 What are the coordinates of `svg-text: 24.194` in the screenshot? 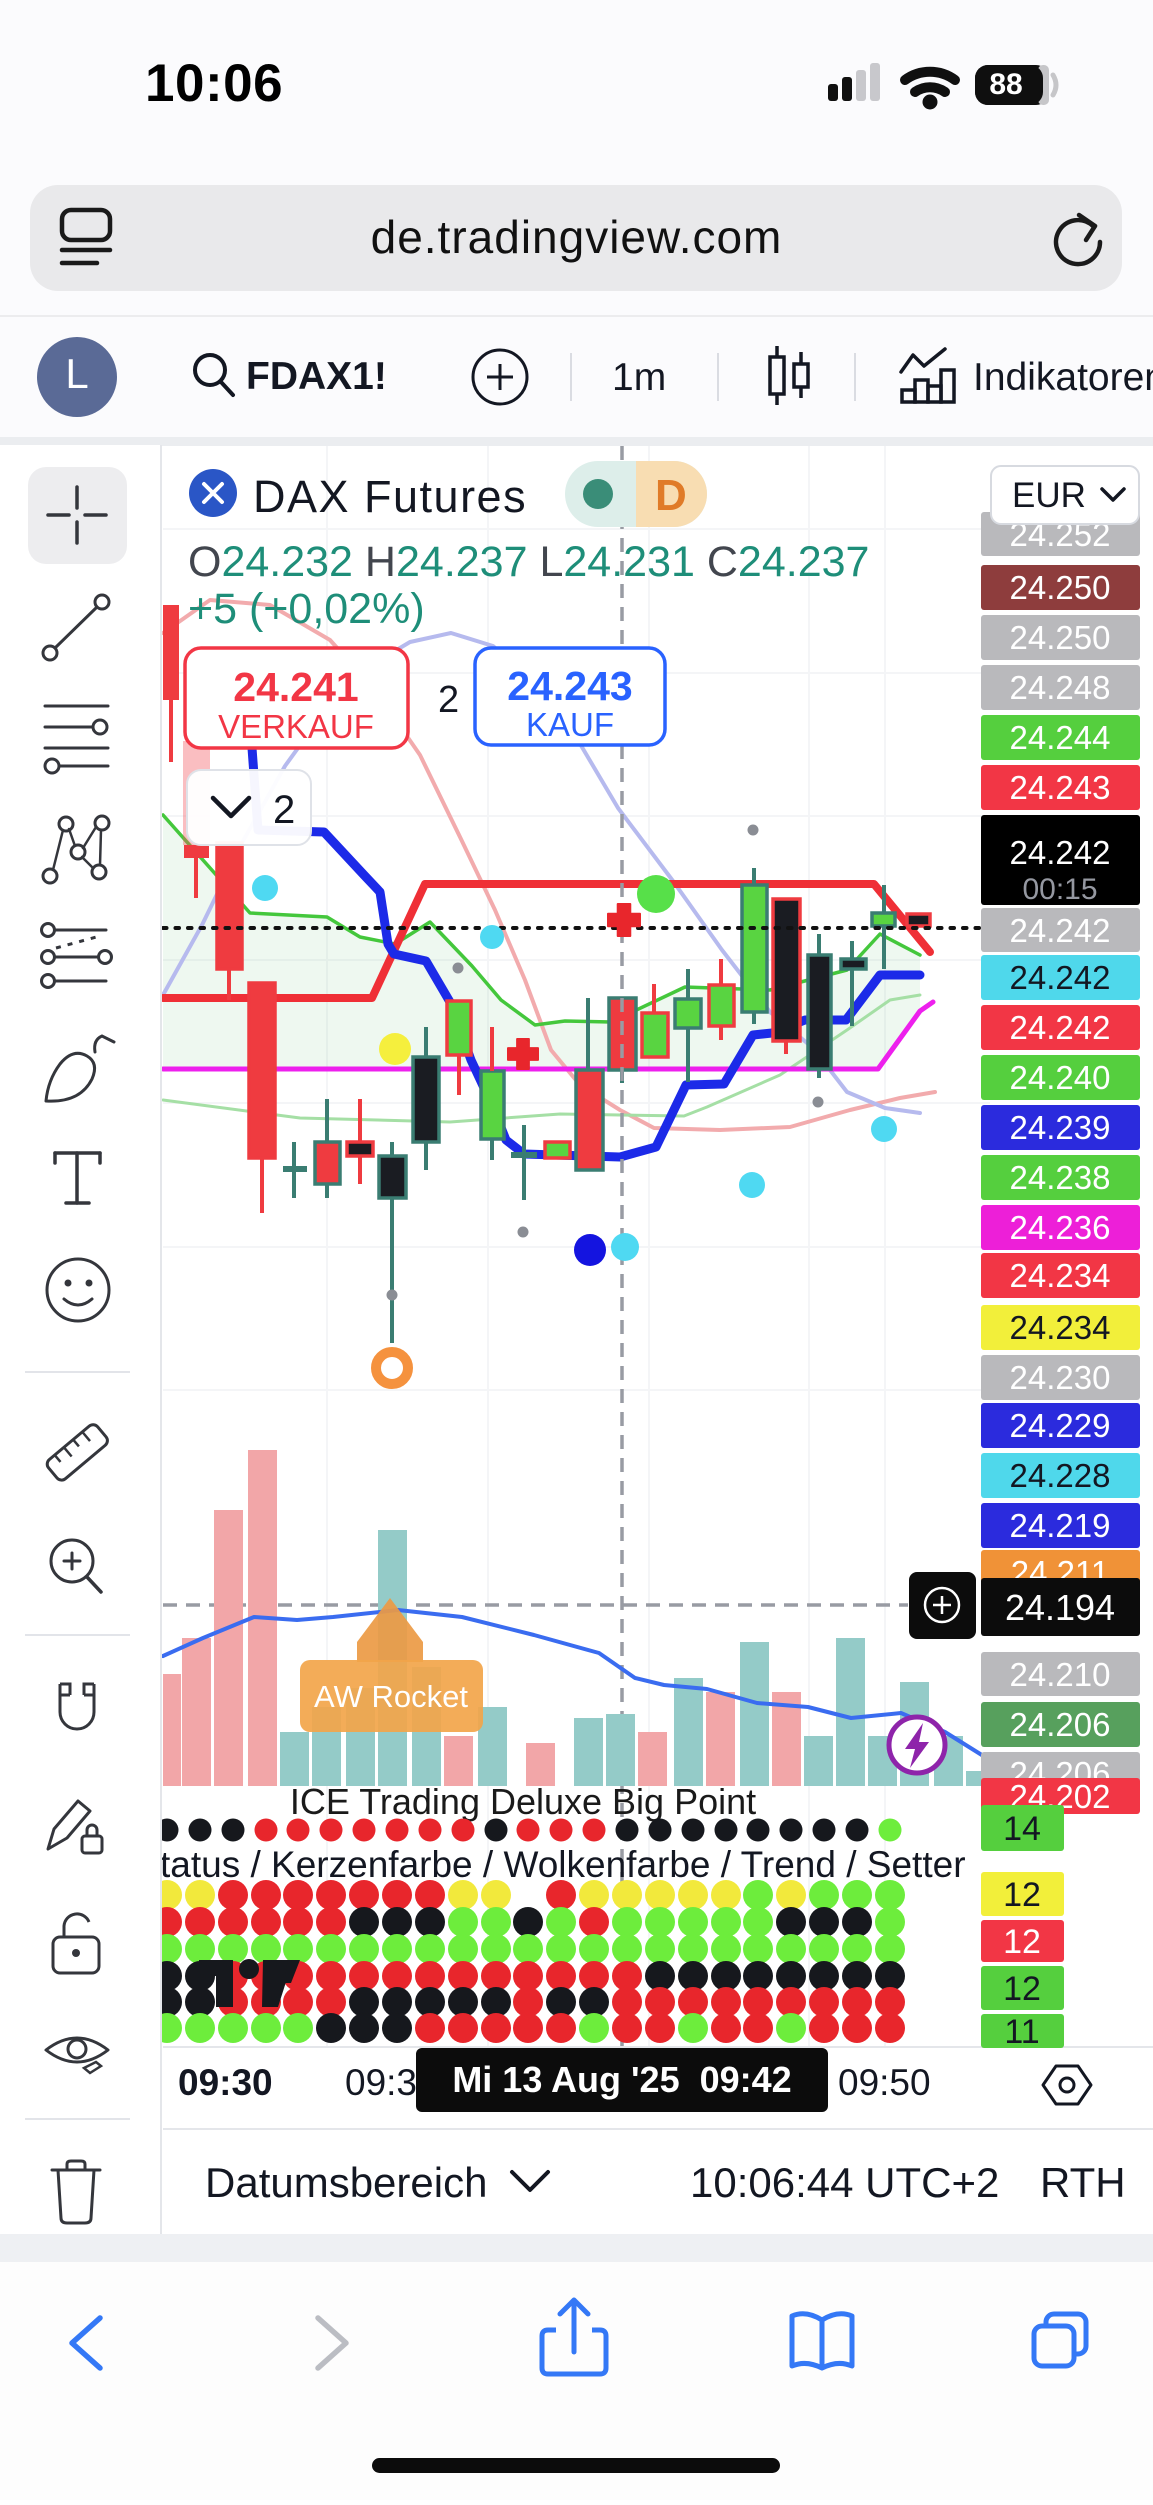 It's located at (1060, 1607).